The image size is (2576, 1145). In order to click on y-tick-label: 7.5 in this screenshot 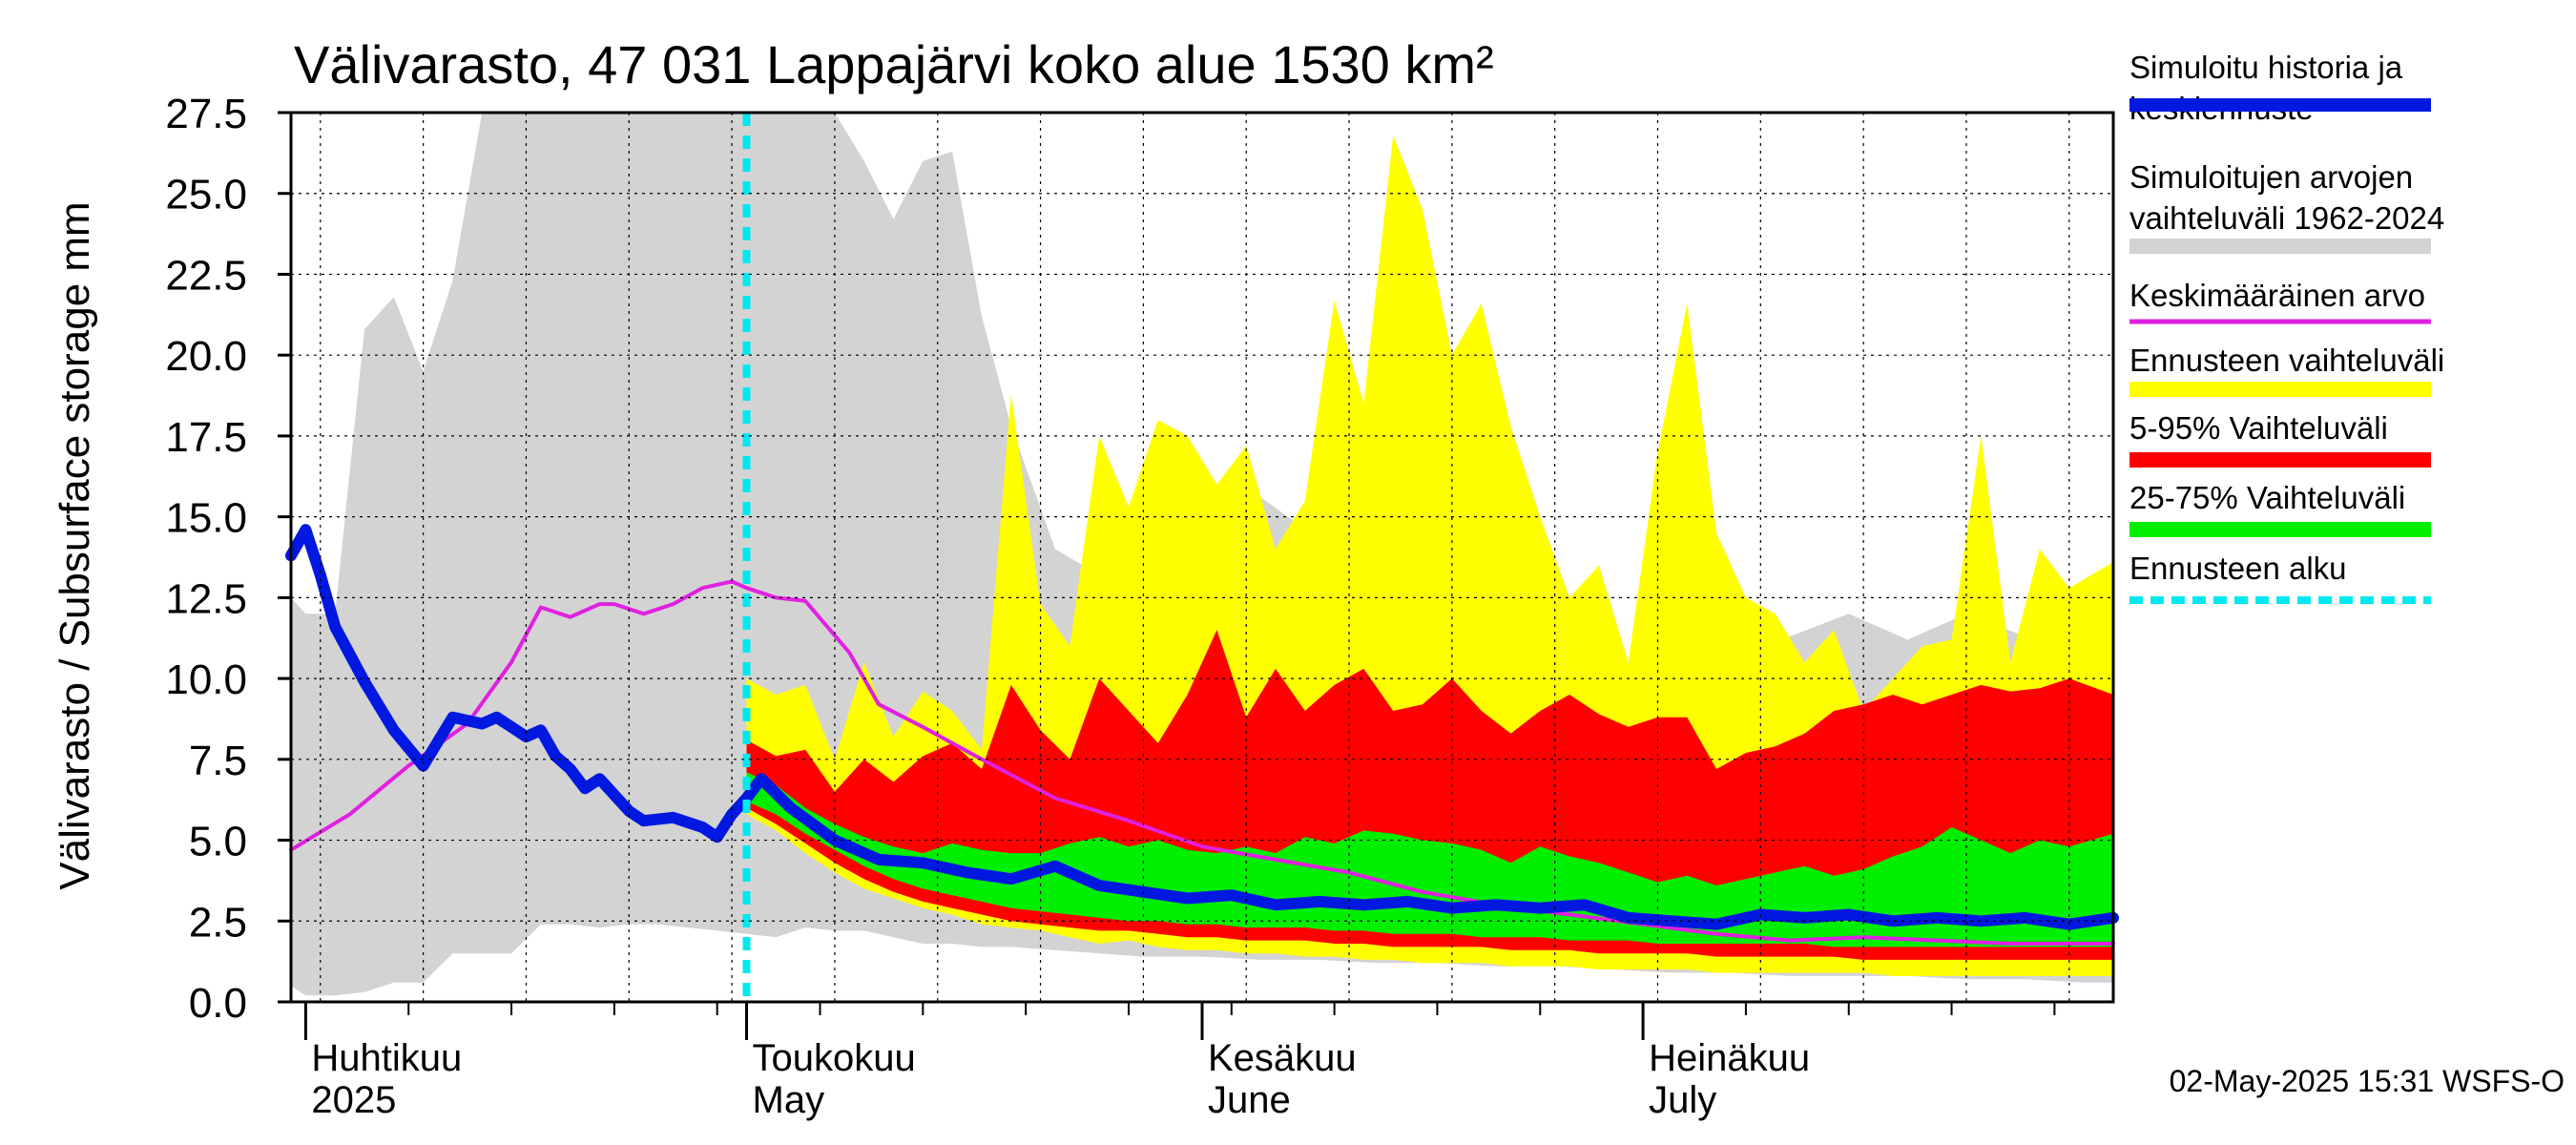, I will do `click(218, 761)`.